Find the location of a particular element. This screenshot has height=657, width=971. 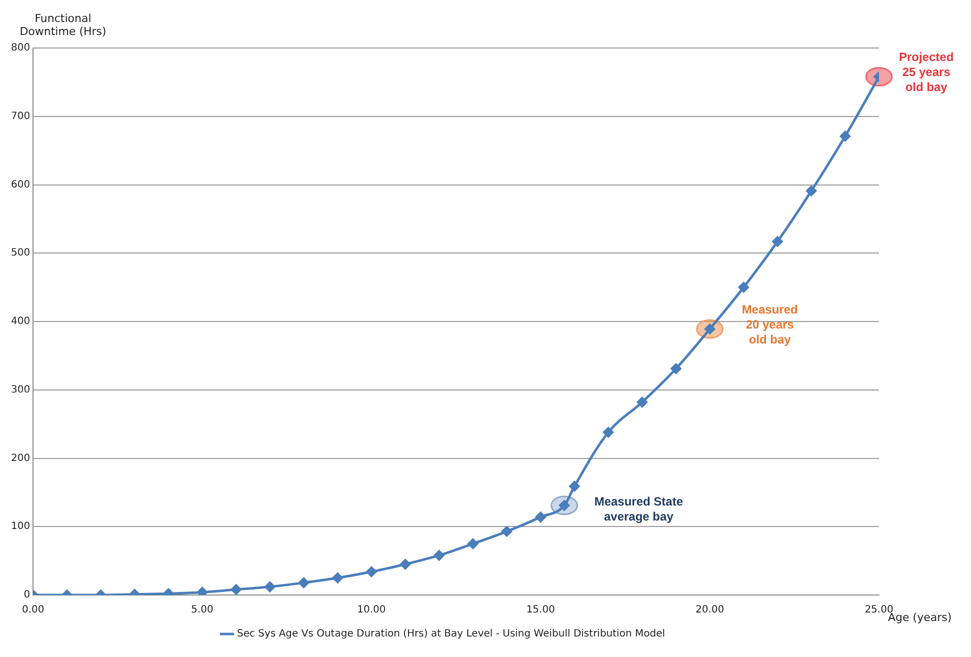

x-axis-title: Age (years) is located at coordinates (920, 617).